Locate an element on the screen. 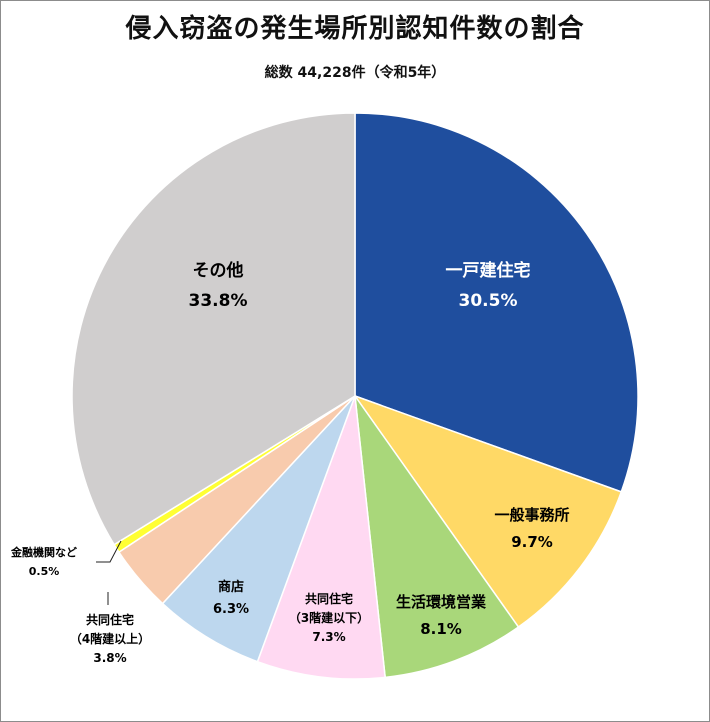 Image resolution: width=710 pixels, height=722 pixels. slice-value-label: 8.1% is located at coordinates (441, 629).